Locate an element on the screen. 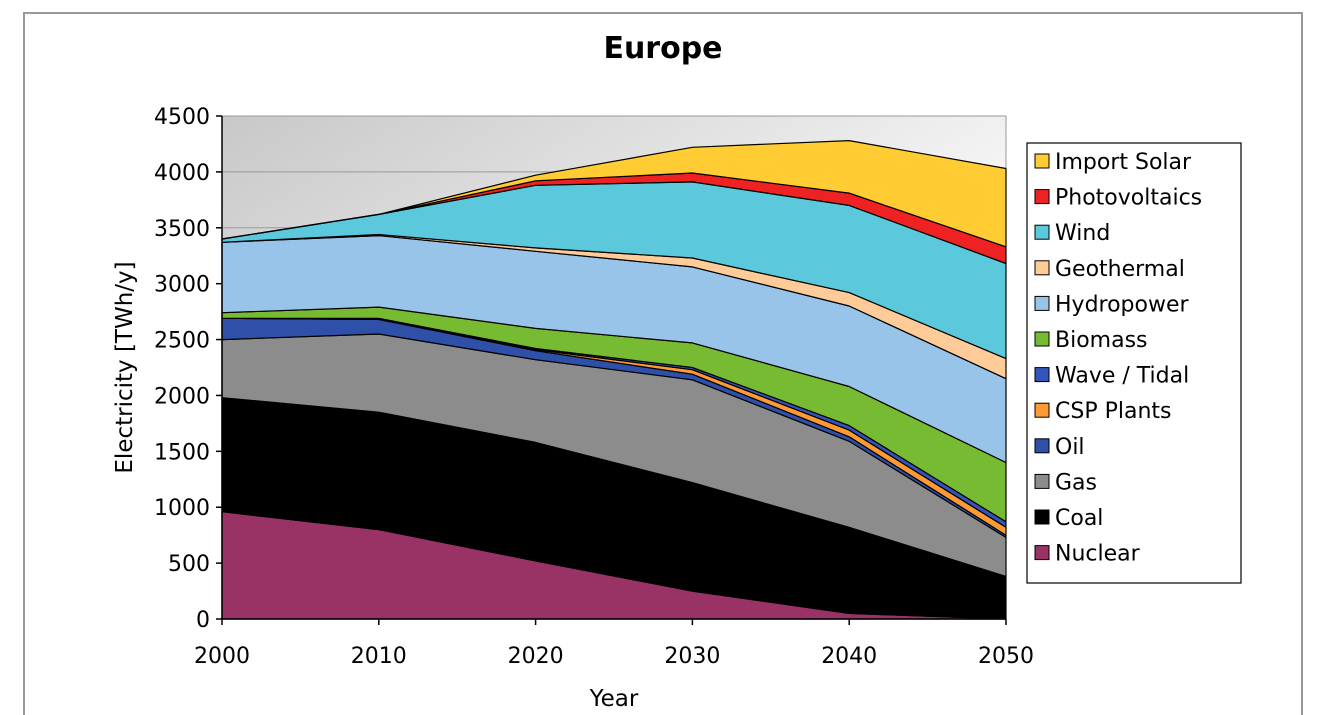 The image size is (1326, 715). legend-label-csp-plants: CSP Plants is located at coordinates (1113, 411).